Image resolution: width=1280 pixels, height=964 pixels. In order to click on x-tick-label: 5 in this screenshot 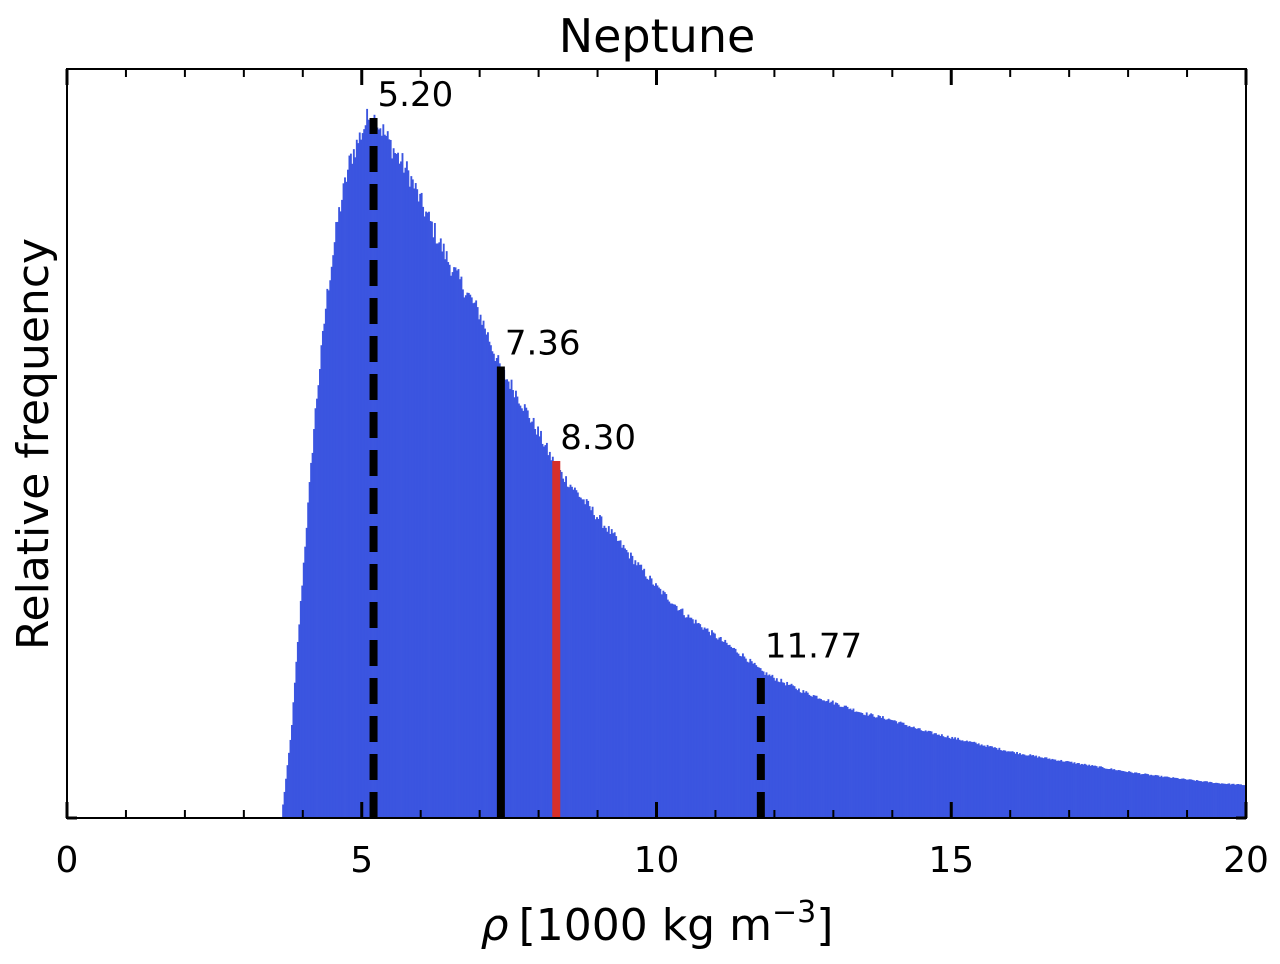, I will do `click(361, 860)`.